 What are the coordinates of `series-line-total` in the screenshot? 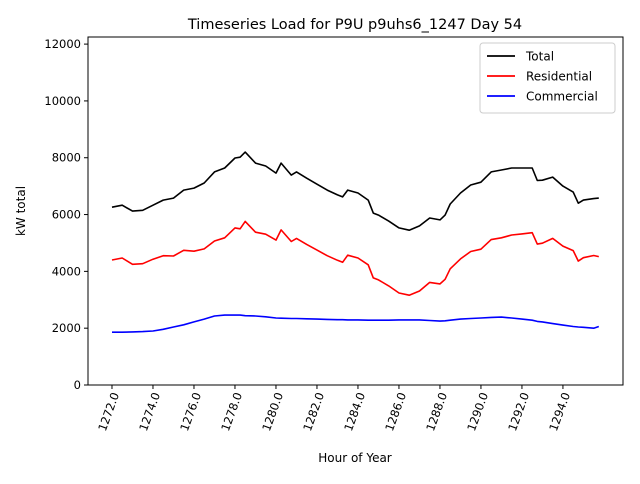 It's located at (355, 191).